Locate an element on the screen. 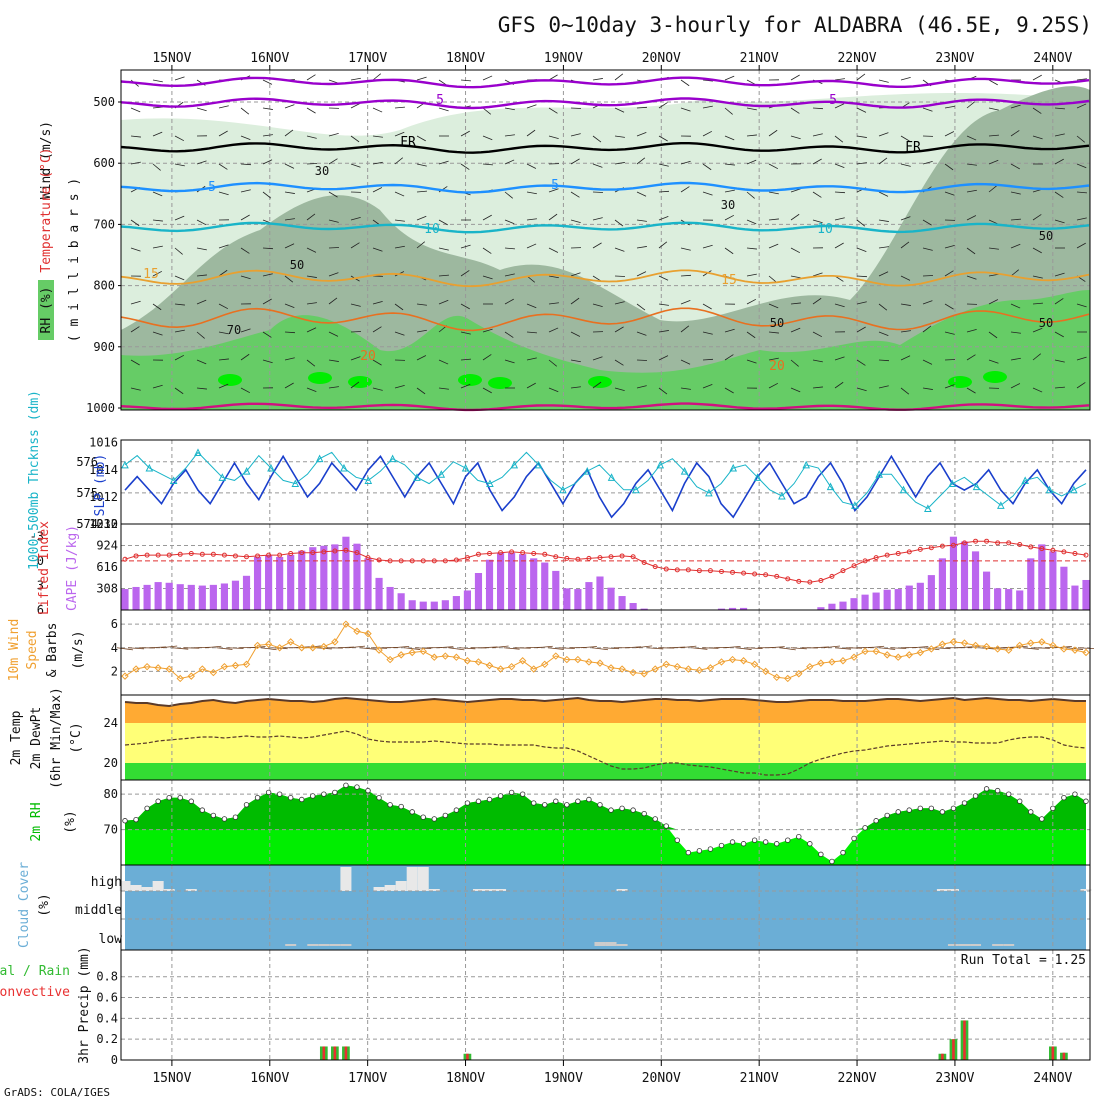 The height and width of the screenshot is (1100, 1100). rh-contour-label: 50 is located at coordinates (297, 265).